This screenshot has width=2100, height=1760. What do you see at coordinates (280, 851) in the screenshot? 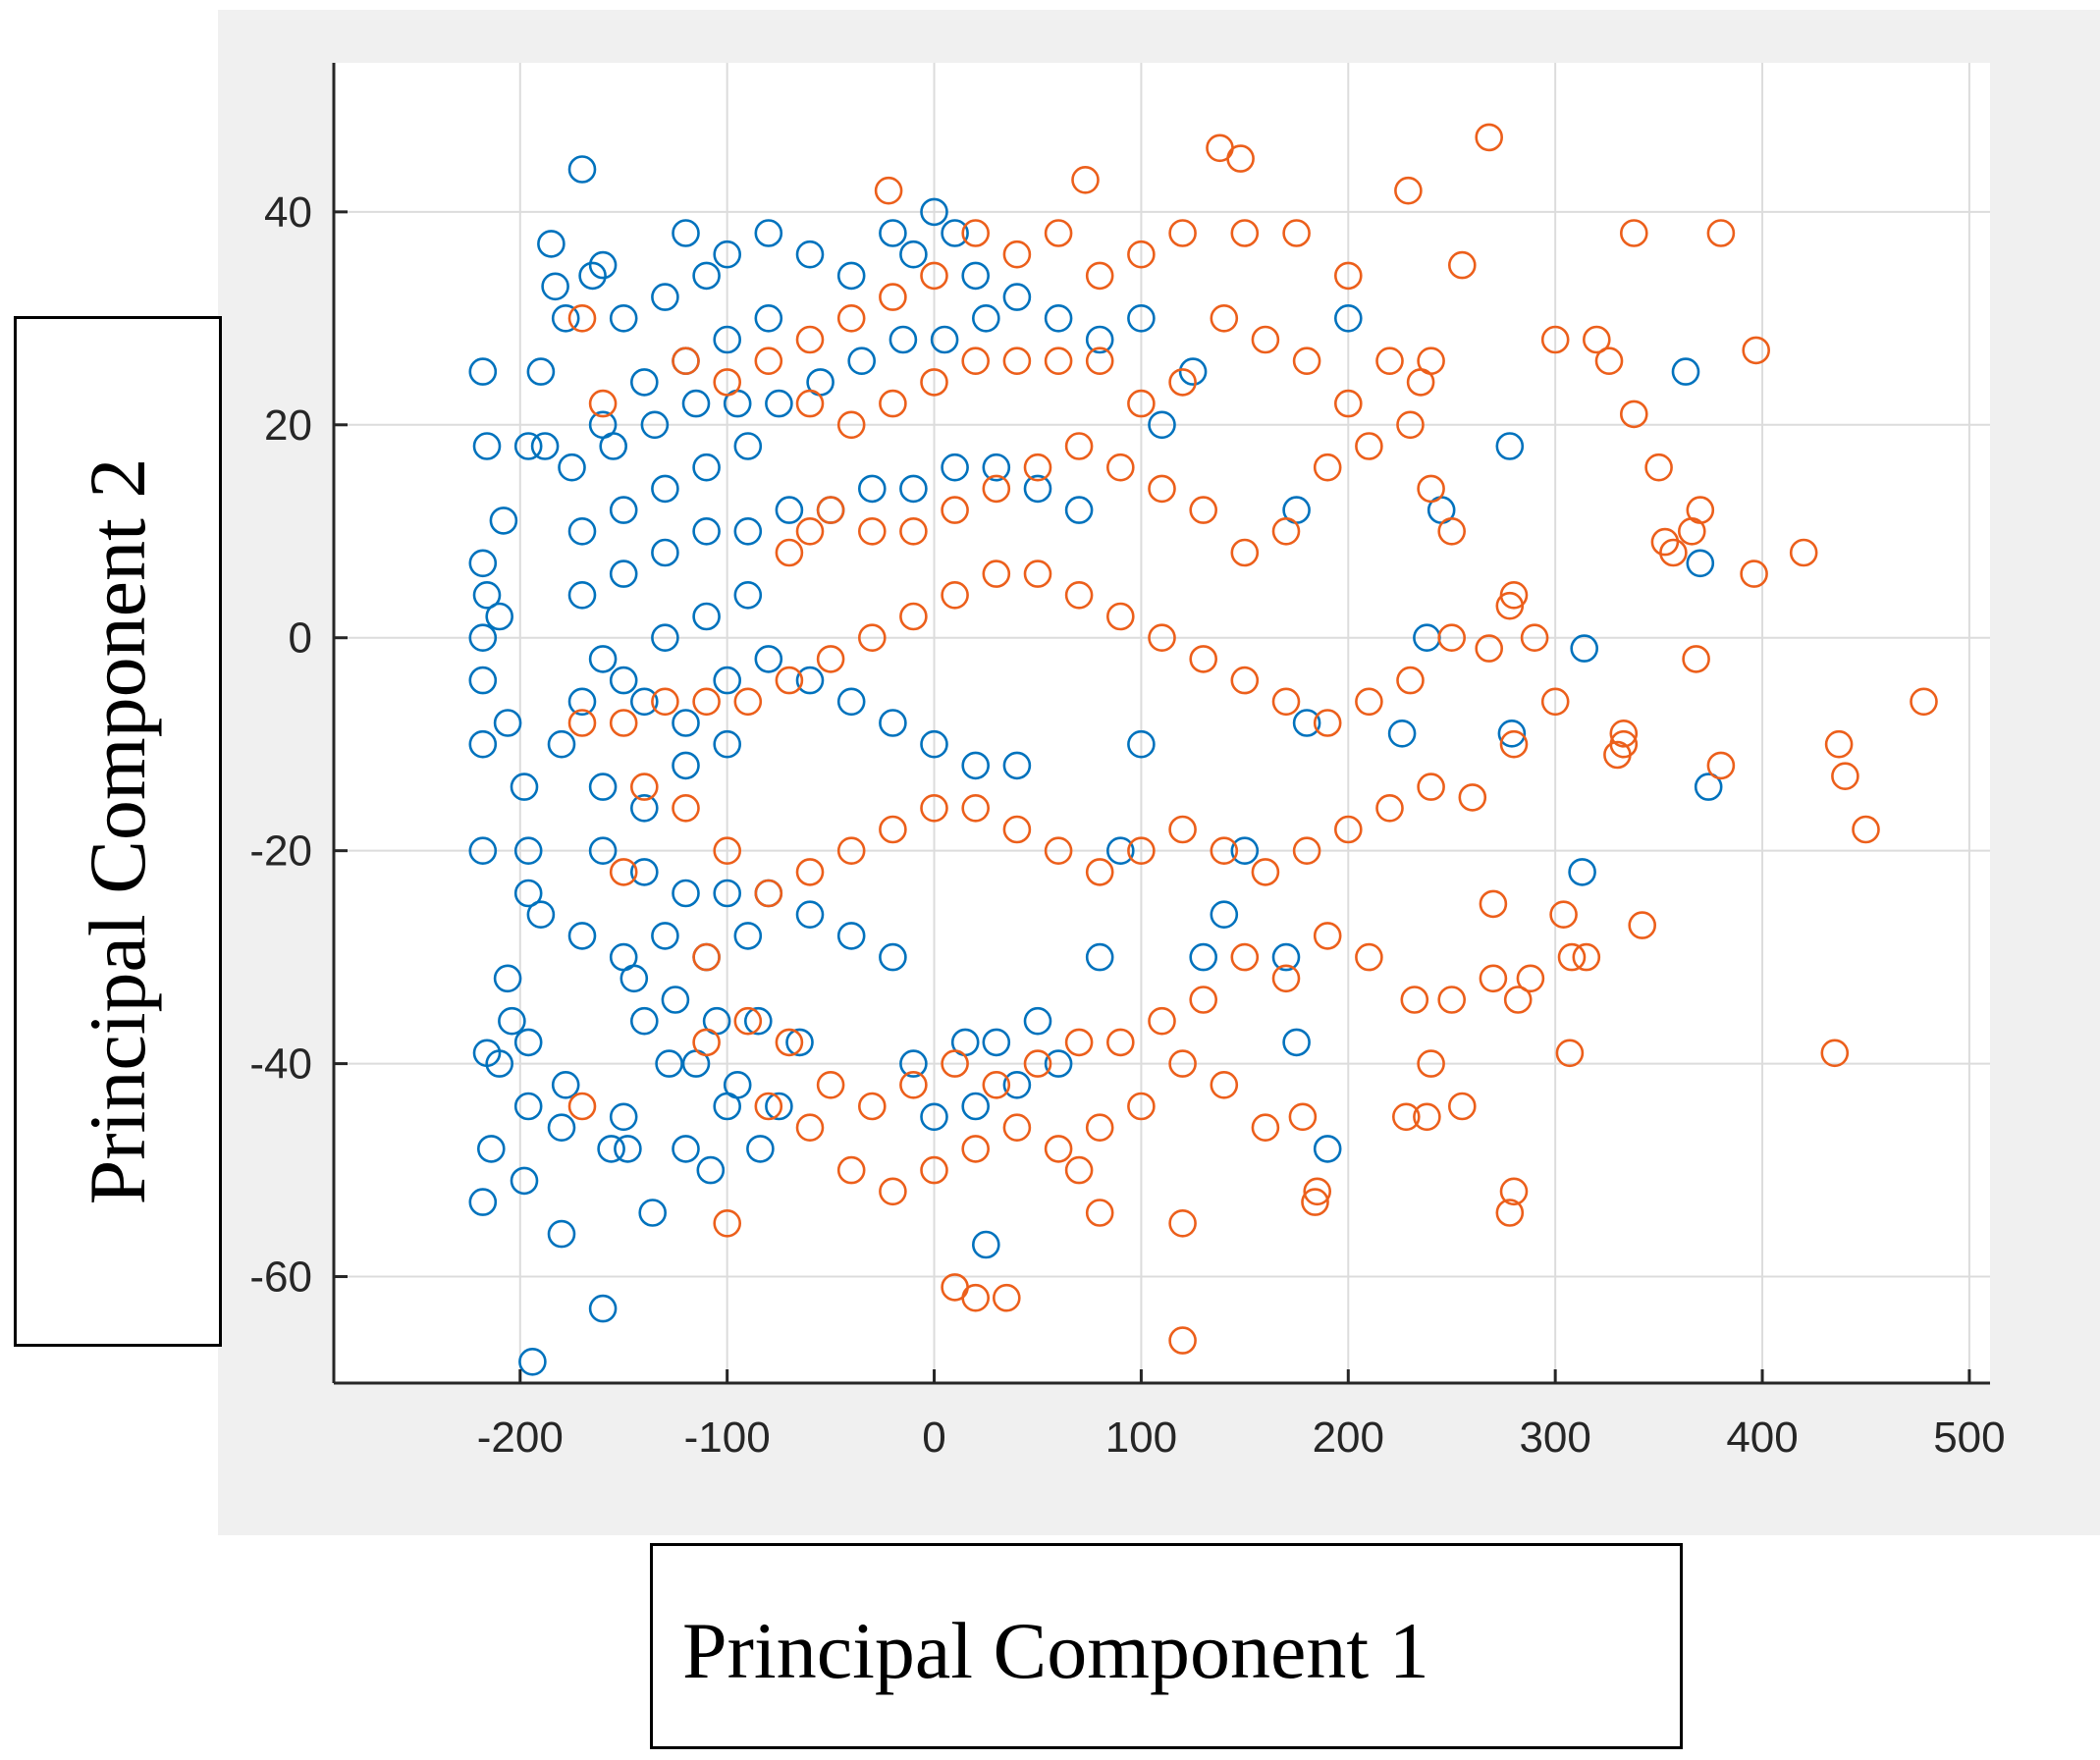
I see `y-tick-label: -20` at bounding box center [280, 851].